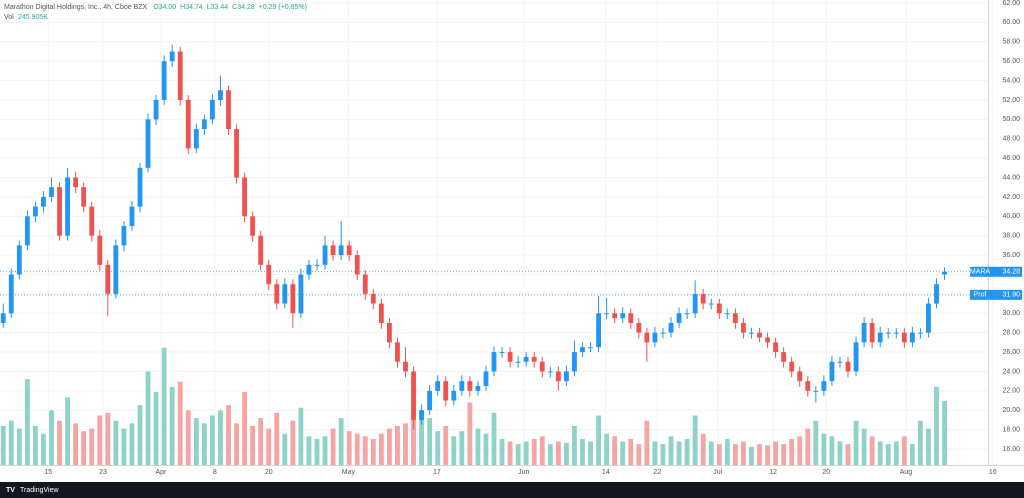 The width and height of the screenshot is (1024, 498). I want to click on footer-logo: TV, so click(10, 490).